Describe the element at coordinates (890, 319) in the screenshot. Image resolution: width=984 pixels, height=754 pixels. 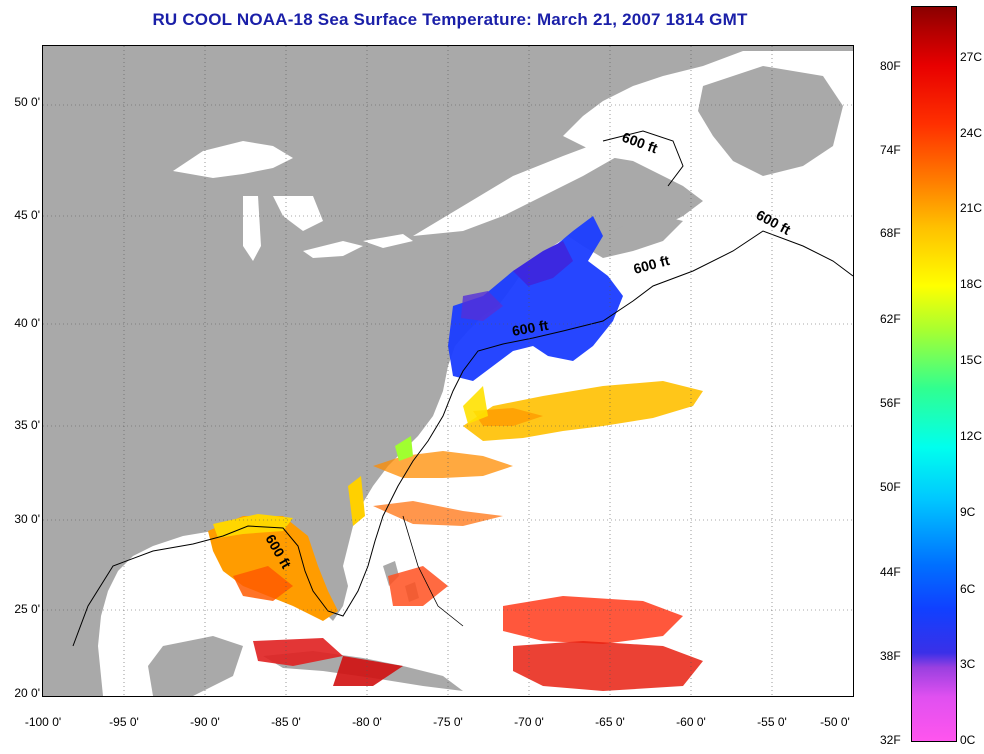
I see `colorbar-label-f: 62F` at that location.